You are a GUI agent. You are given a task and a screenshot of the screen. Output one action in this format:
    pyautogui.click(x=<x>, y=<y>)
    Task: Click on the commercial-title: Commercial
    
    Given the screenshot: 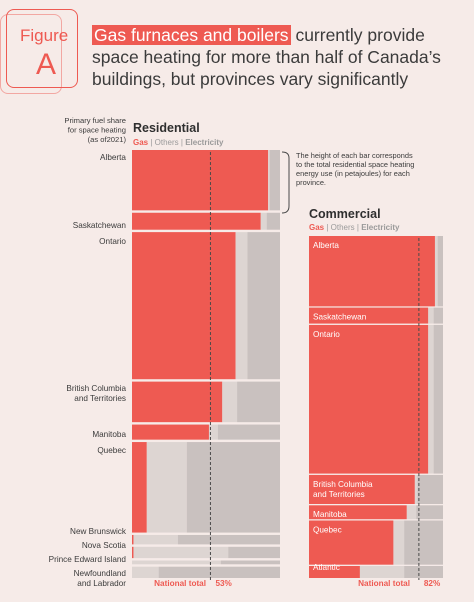 What is the action you would take?
    pyautogui.click(x=345, y=214)
    